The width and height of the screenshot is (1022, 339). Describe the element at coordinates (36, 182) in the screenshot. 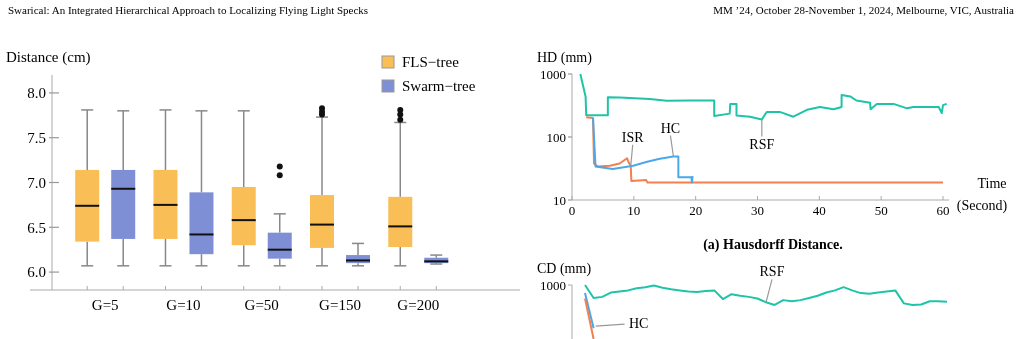

I see `y-tick-label: 7.0` at that location.